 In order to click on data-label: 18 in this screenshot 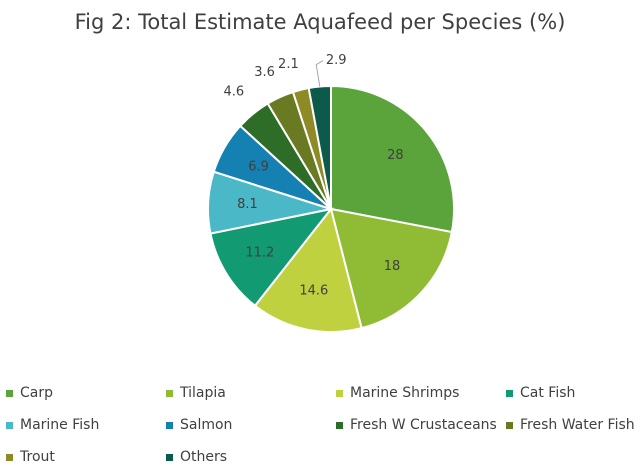, I will do `click(392, 266)`.